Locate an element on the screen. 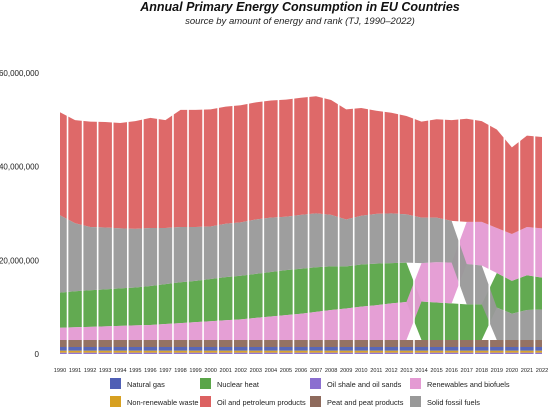 This screenshot has height=412, width=550. x-tick-label: 2019 is located at coordinates (497, 371).